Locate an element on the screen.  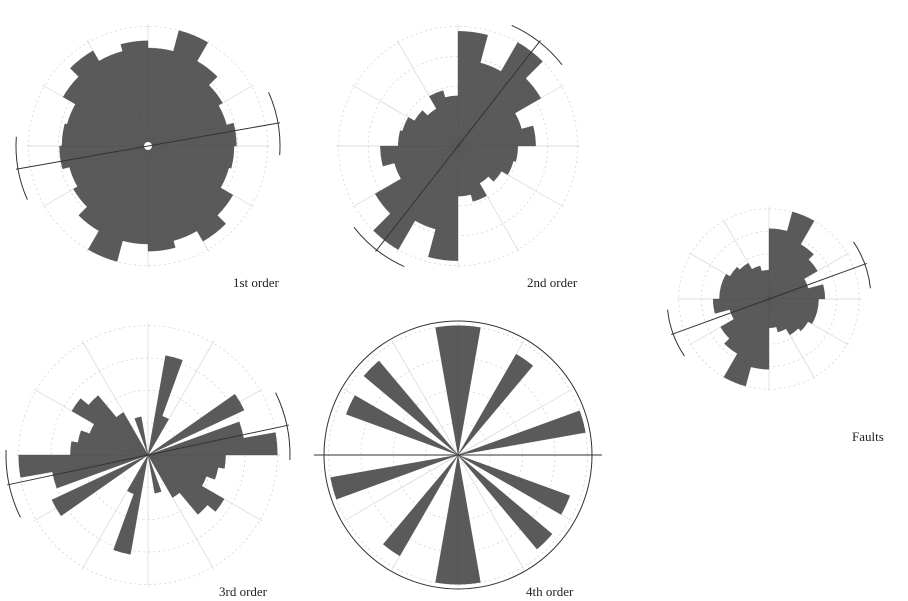
rose-label: Faults is located at coordinates (868, 436).